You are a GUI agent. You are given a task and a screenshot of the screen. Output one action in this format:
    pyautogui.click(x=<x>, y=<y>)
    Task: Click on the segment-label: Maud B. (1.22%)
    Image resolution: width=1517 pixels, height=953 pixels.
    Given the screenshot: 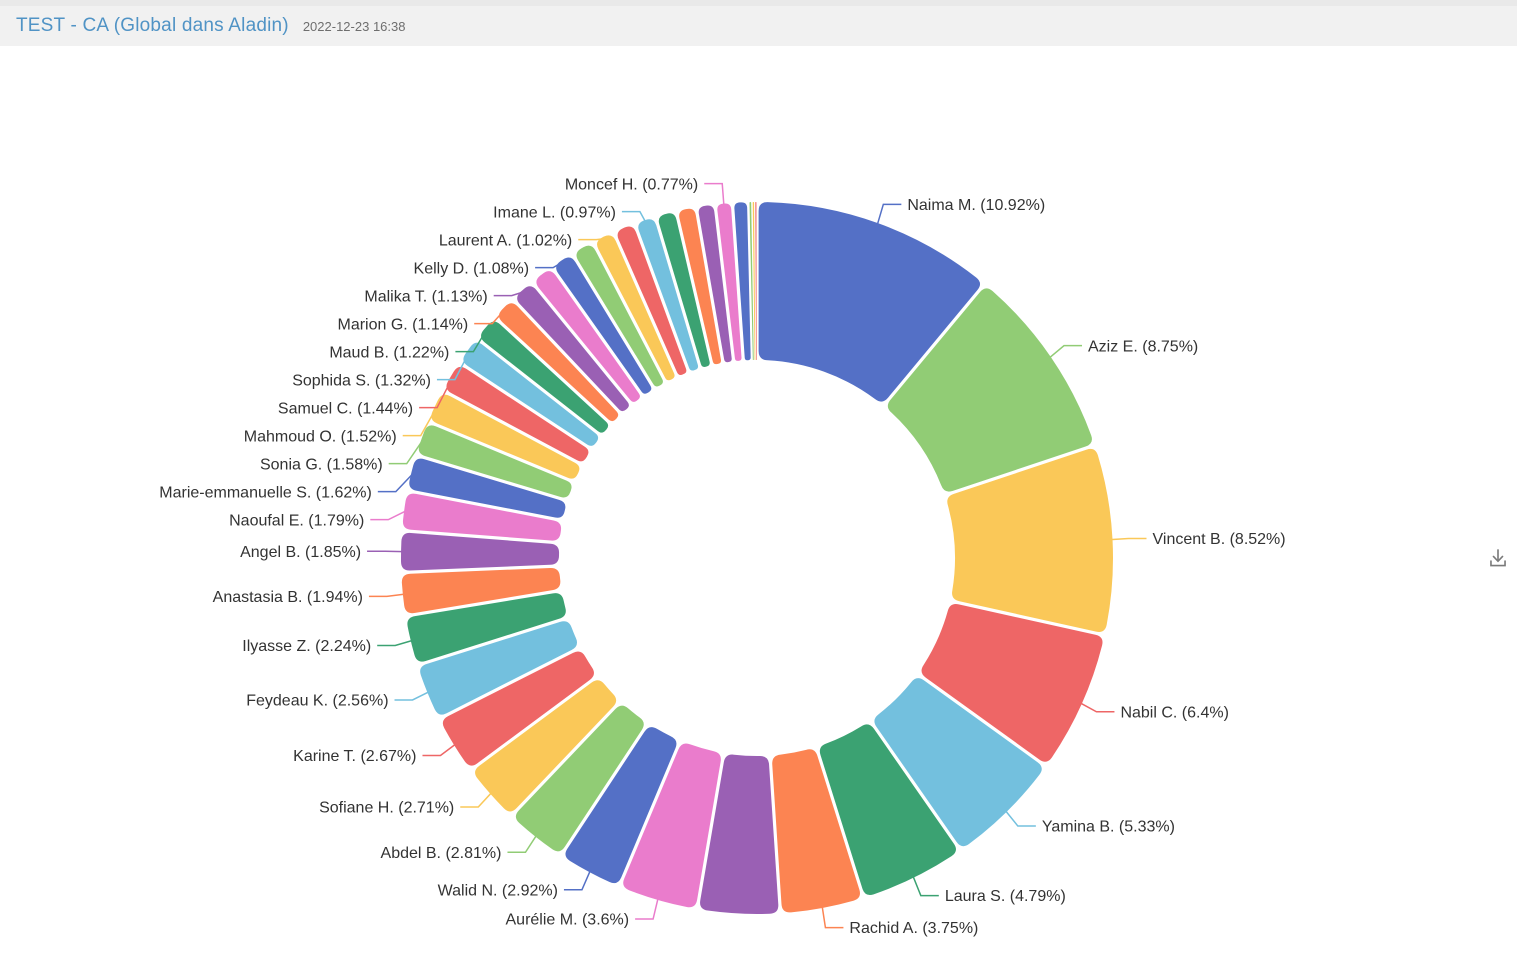 What is the action you would take?
    pyautogui.click(x=389, y=352)
    